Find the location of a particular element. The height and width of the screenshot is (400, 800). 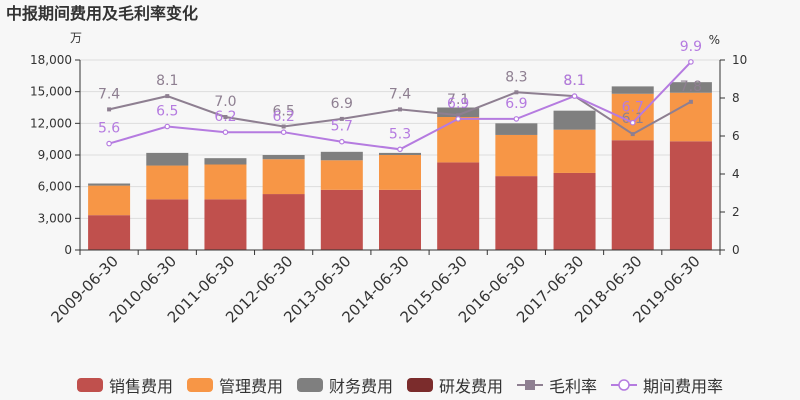

legend-label: 研发费用 is located at coordinates (471, 386).